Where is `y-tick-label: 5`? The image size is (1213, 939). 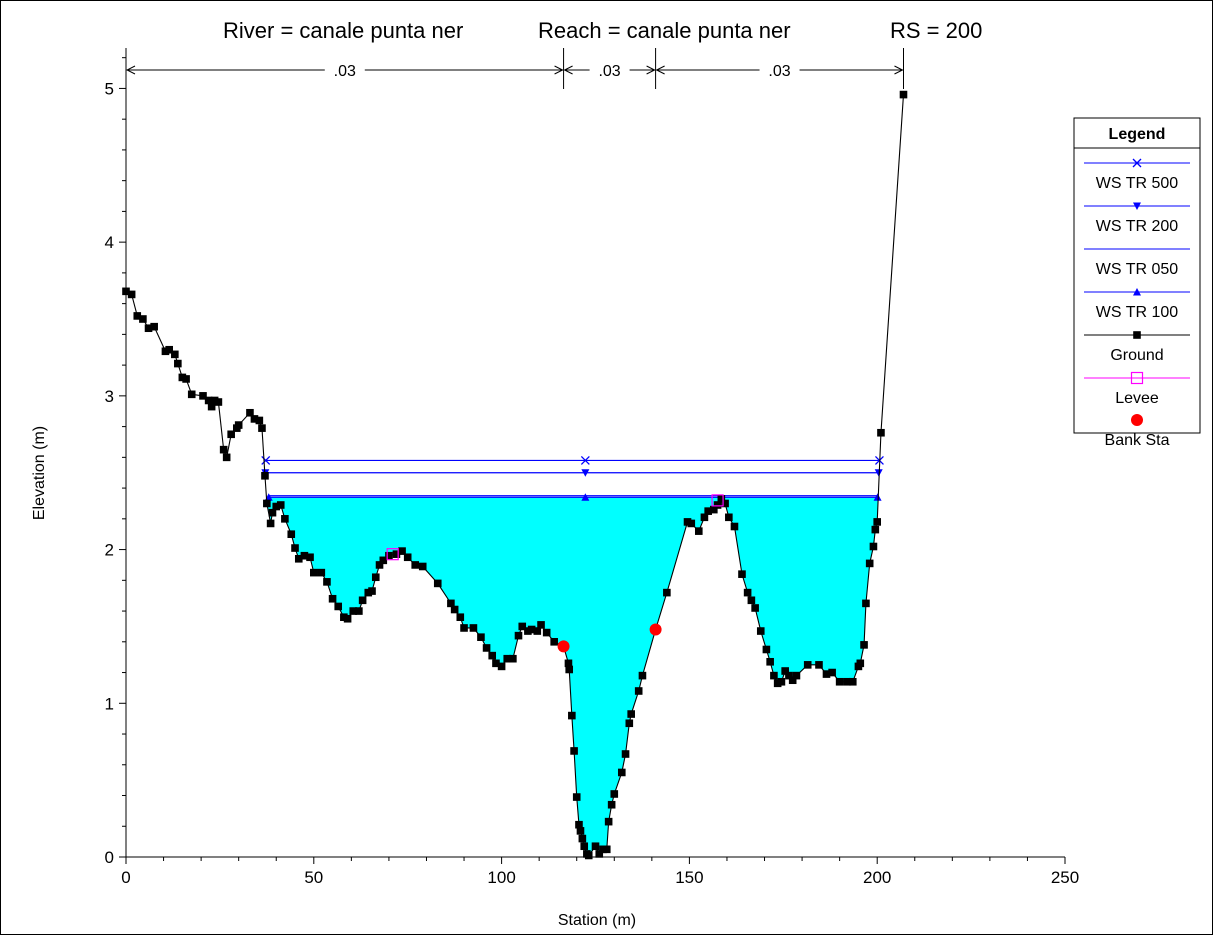 y-tick-label: 5 is located at coordinates (109, 88).